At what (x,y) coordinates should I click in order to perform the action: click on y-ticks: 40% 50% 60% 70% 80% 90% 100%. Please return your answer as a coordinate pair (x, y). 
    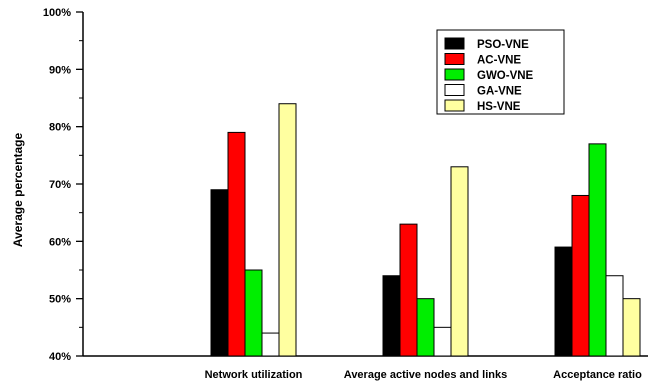
    Looking at the image, I should click on (63, 185).